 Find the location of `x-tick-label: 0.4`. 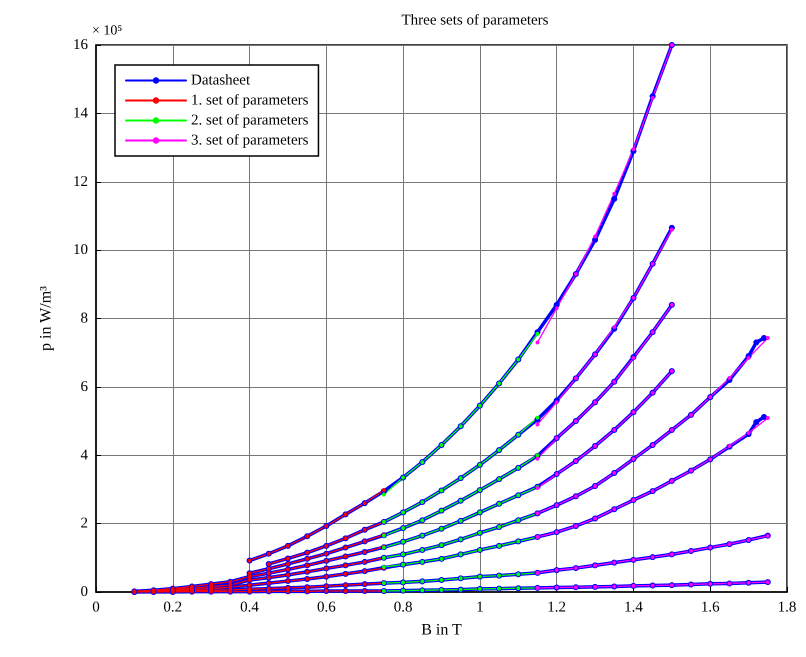

x-tick-label: 0.4 is located at coordinates (250, 608).